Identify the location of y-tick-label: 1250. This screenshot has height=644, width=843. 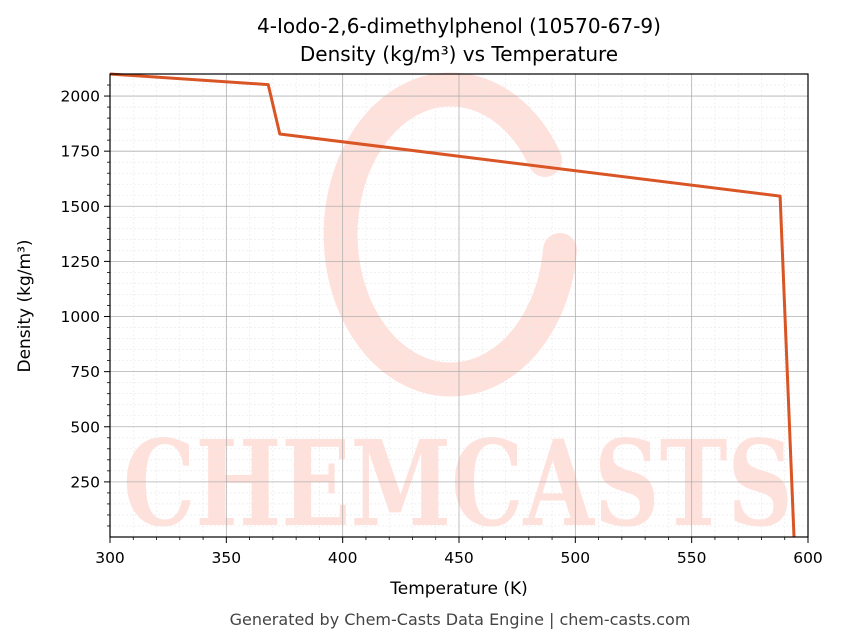
(80, 262).